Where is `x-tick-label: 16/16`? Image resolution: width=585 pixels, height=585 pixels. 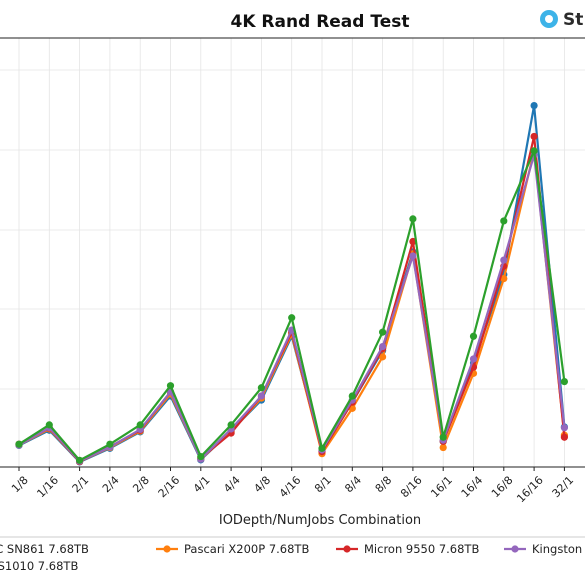
x-tick-label: 16/16 is located at coordinates (530, 490).